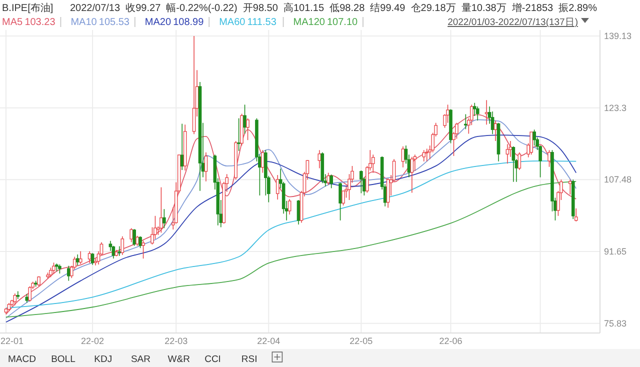  Describe the element at coordinates (63, 359) in the screenshot. I see `text: BOLL` at that location.